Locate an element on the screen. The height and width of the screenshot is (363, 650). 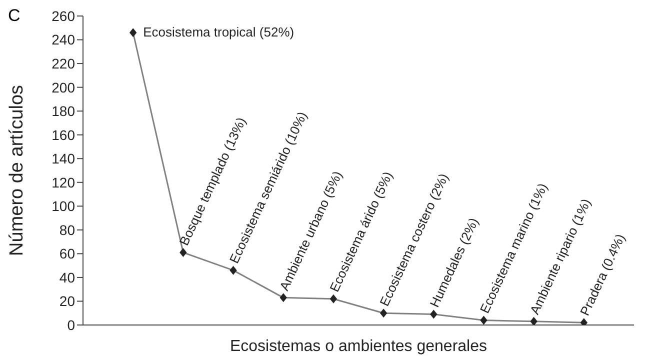
y-tick-label: 20 is located at coordinates (67, 301).